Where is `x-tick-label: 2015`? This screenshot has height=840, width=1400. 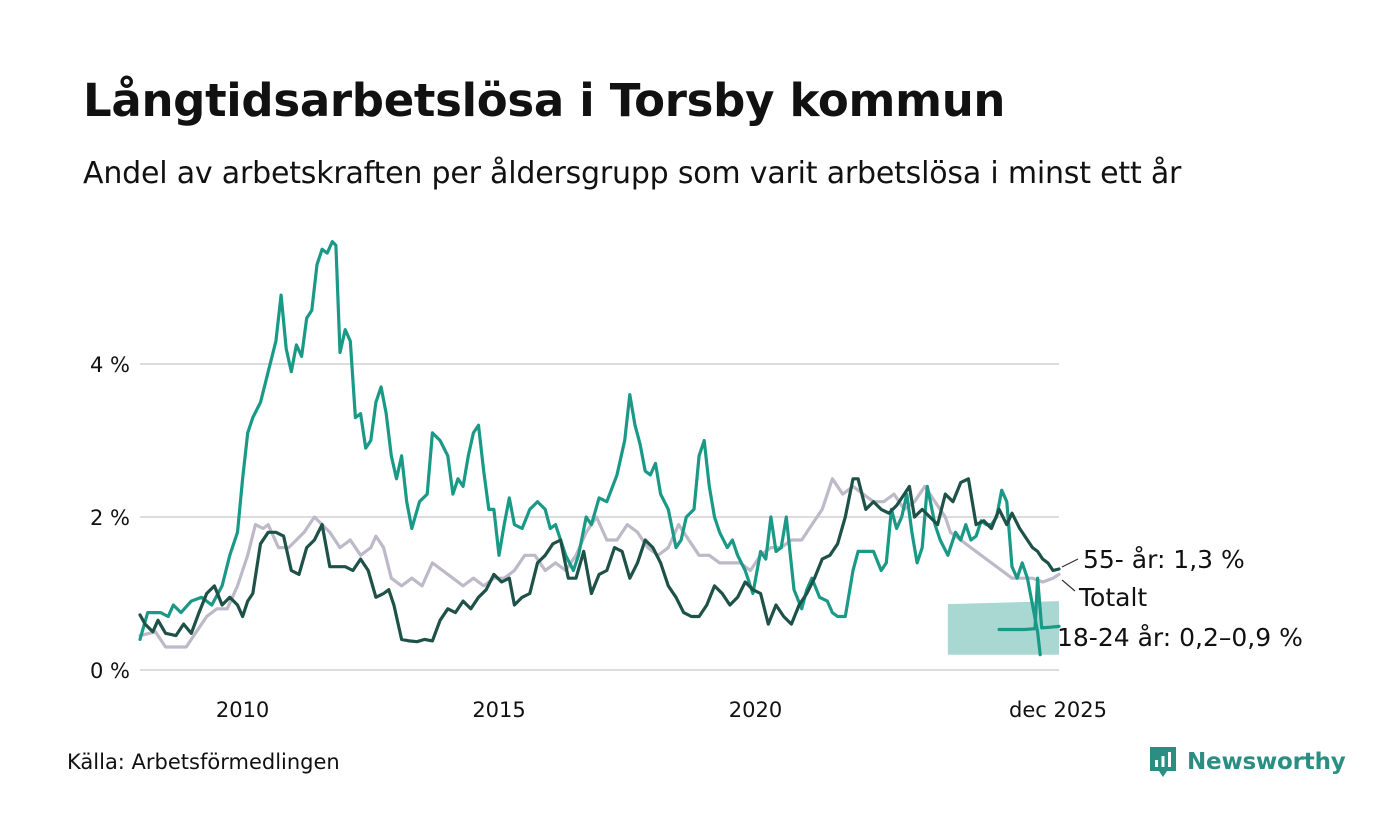 x-tick-label: 2015 is located at coordinates (498, 710).